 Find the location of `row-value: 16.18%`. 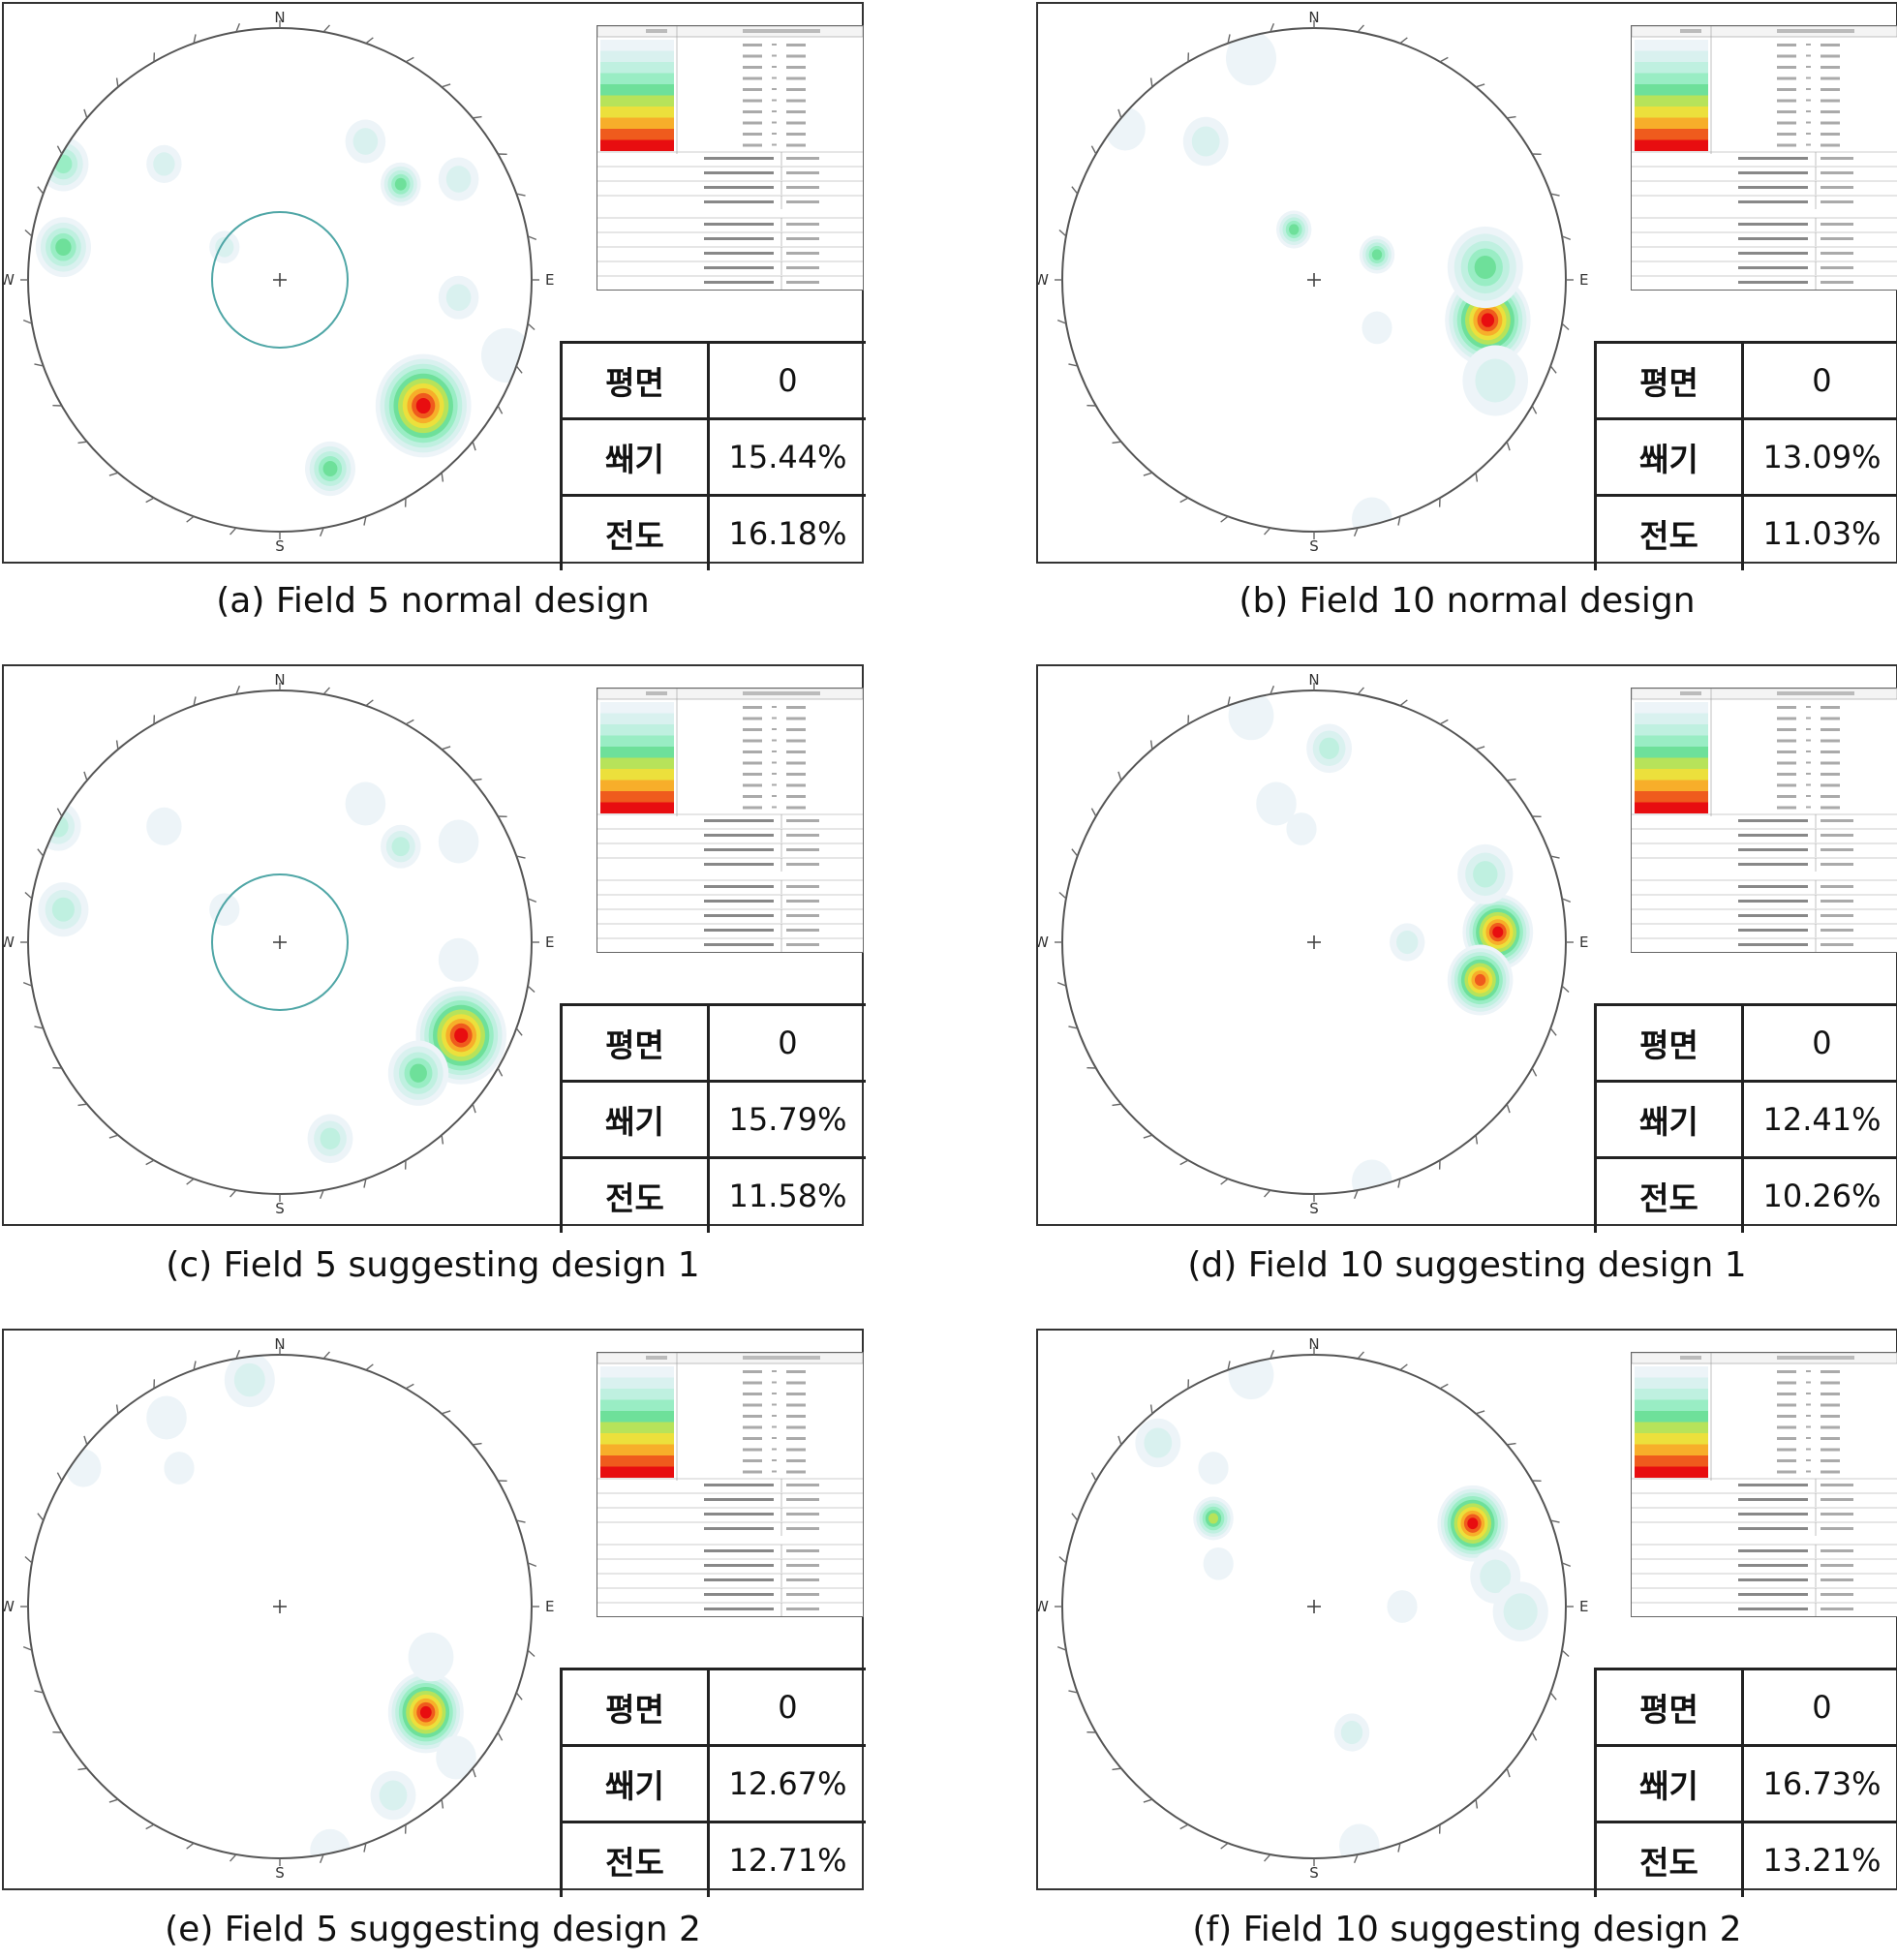

row-value: 16.18% is located at coordinates (786, 532).